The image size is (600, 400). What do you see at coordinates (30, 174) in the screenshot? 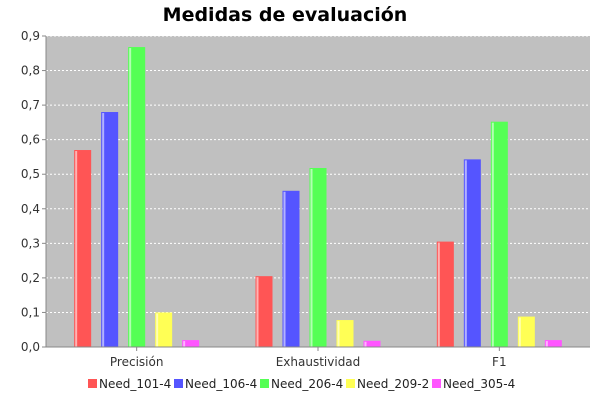
I see `y-tick-label: 0,5` at bounding box center [30, 174].